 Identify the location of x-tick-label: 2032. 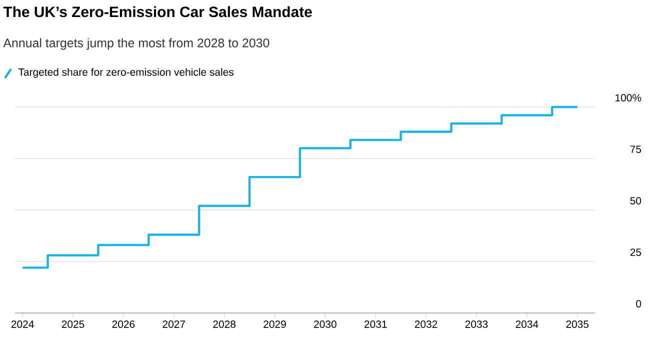
(426, 324).